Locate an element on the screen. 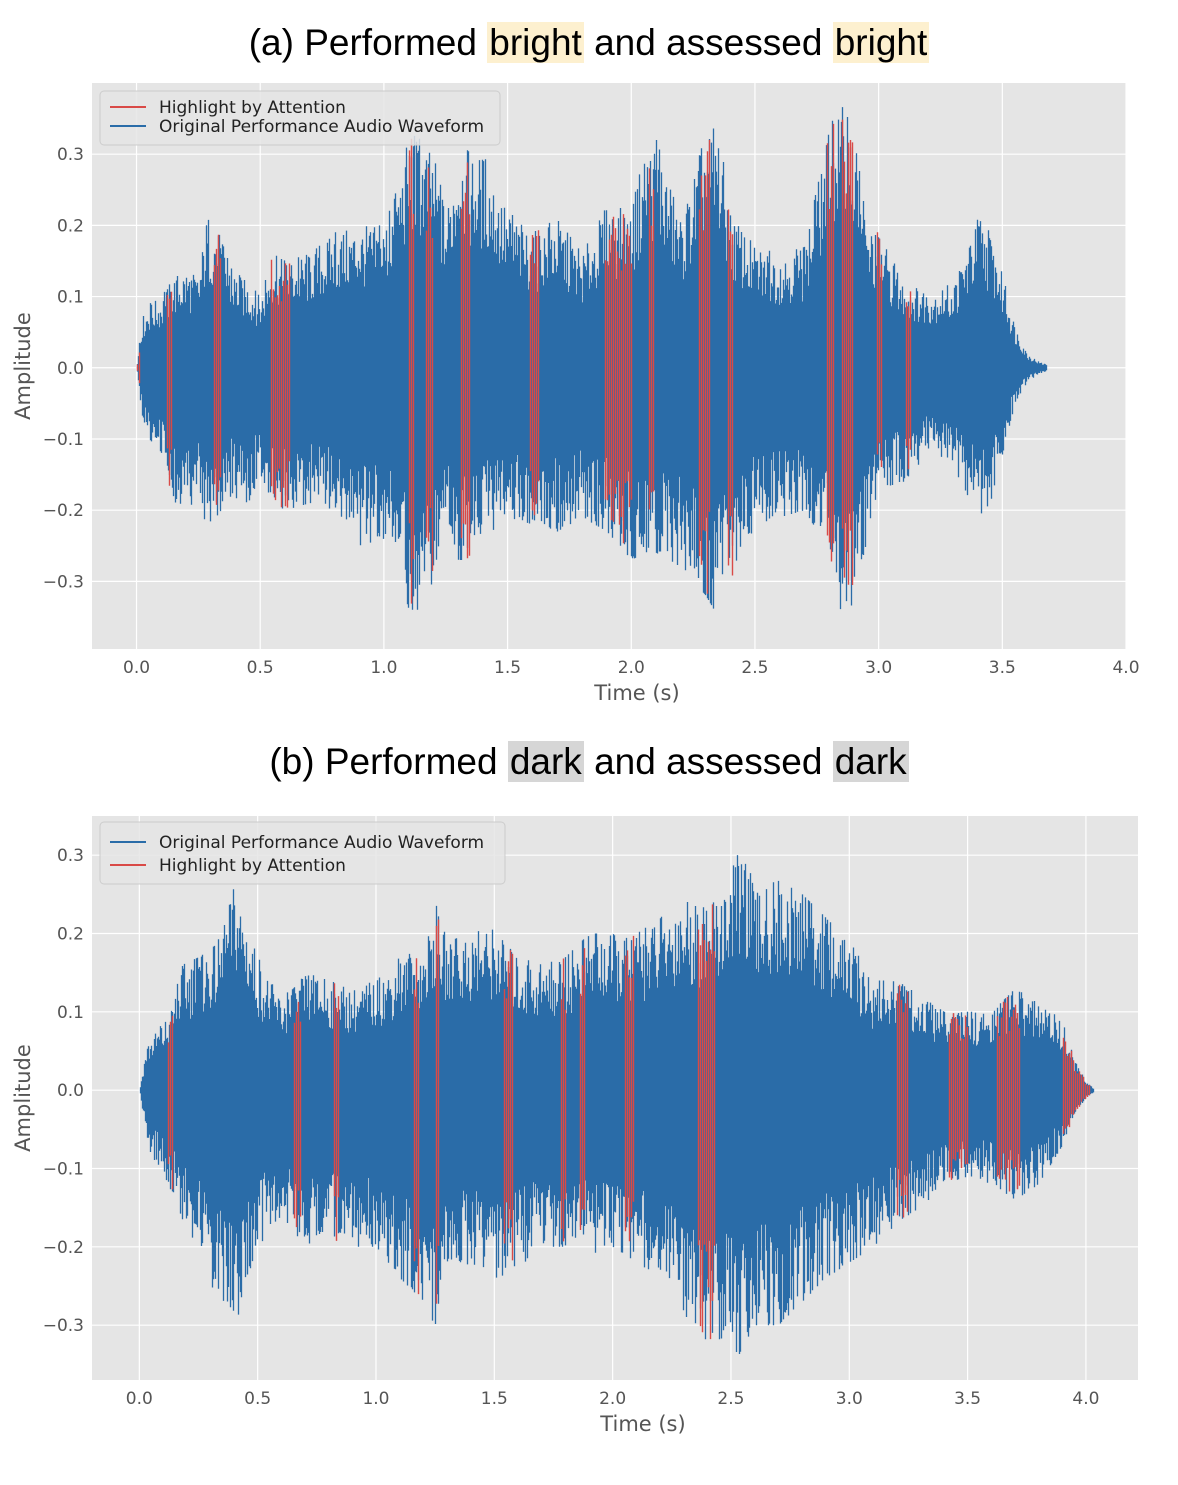  panel-b-title-prefix: (b) Performed is located at coordinates (388, 761).